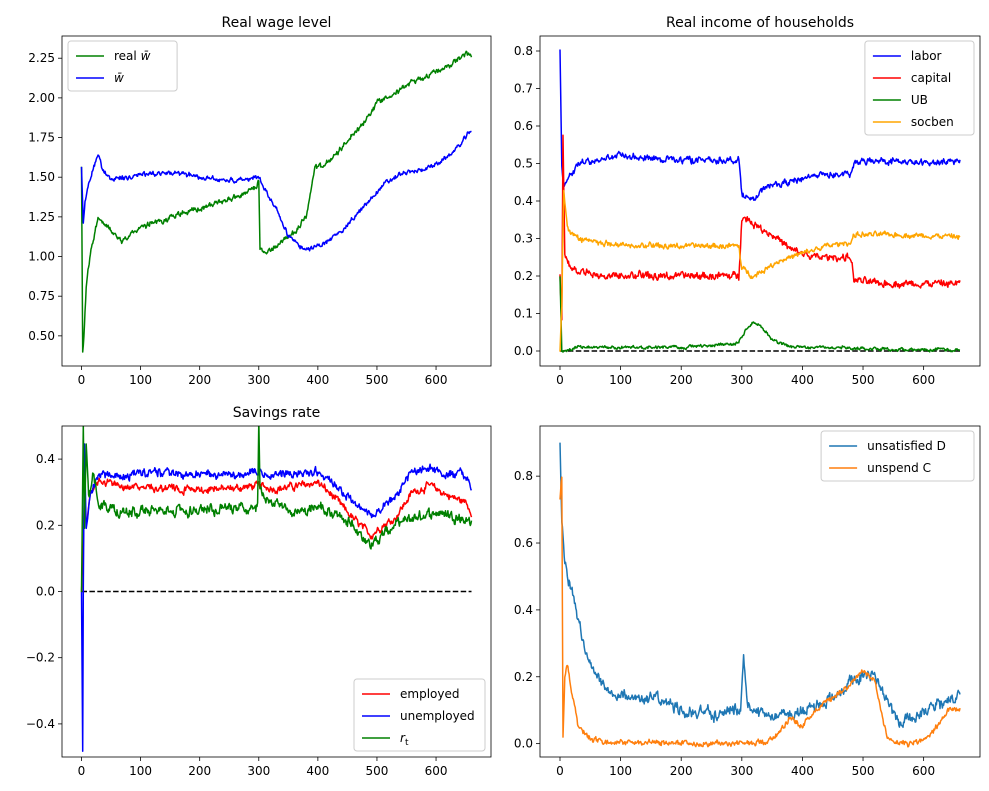 This screenshot has height=791, width=989. Describe the element at coordinates (122, 66) in the screenshot. I see `legend: real w̄ w̄` at that location.